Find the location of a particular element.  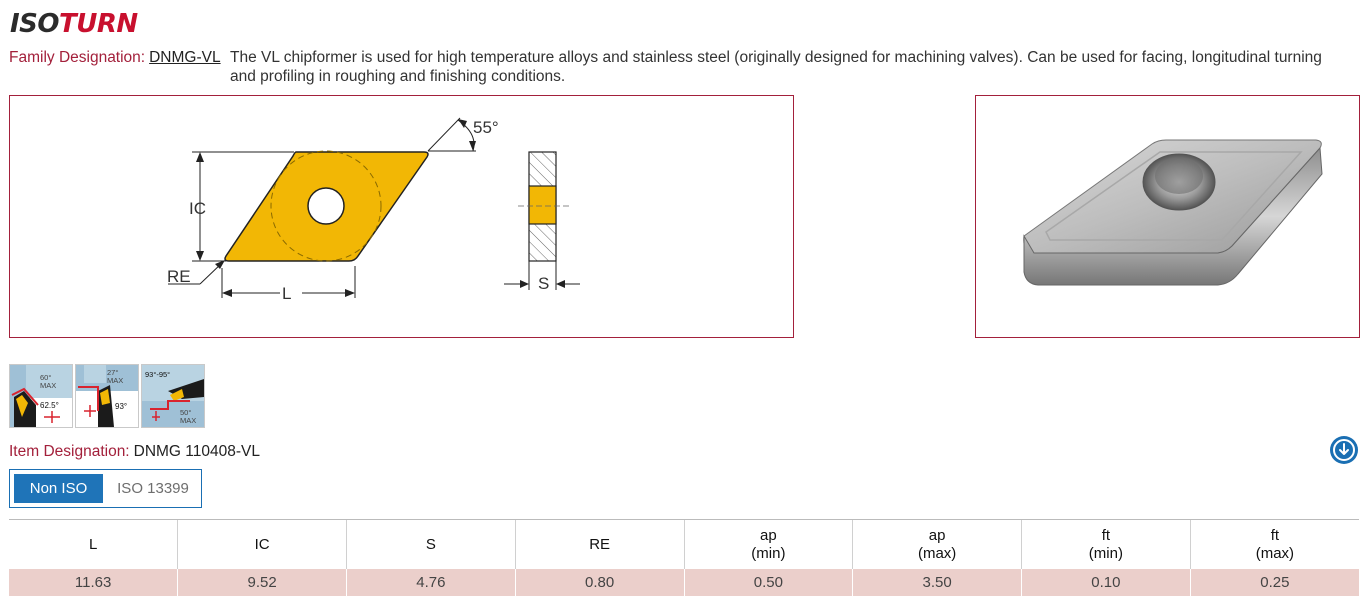

item-designation: Item Designation: DNMG 110408-VL is located at coordinates (134, 452).